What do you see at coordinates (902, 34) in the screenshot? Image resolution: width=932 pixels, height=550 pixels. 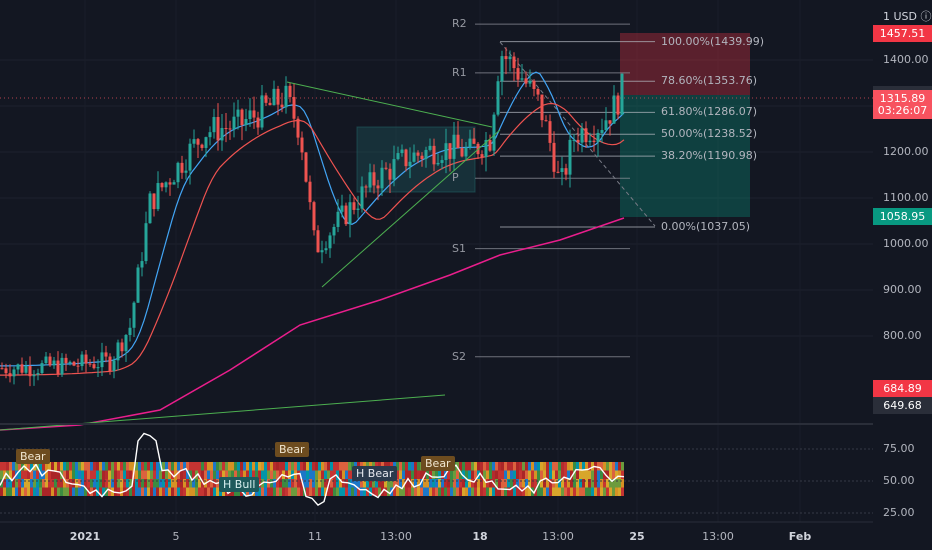 I see `price-tag: 1457.51` at bounding box center [902, 34].